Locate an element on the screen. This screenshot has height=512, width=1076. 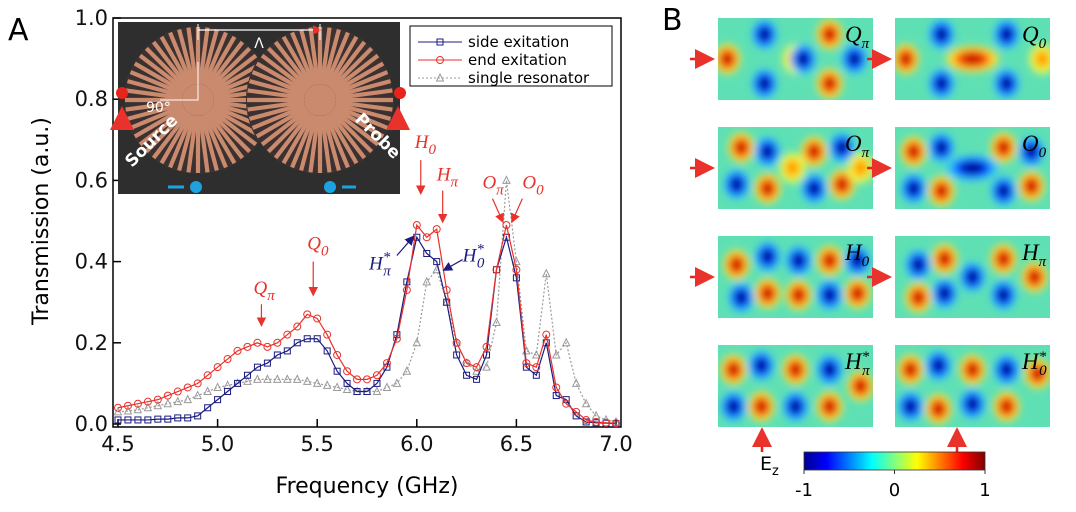
inset-text: 90° is located at coordinates (158, 108).